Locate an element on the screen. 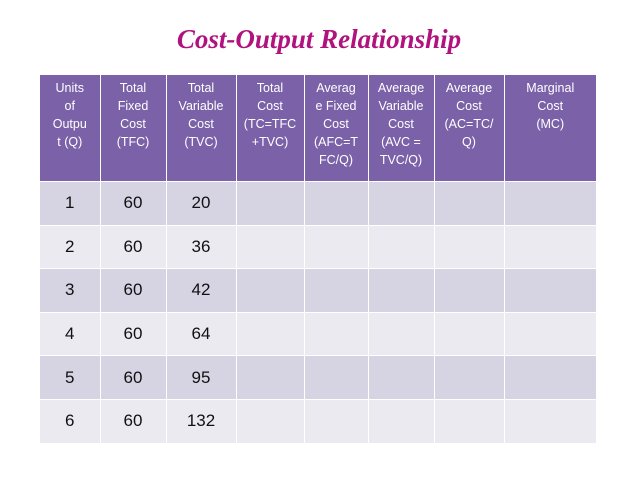 Image resolution: width=638 pixels, height=479 pixels. header-total-cost: Total Cost (TC=TFC +TVC) is located at coordinates (270, 128).